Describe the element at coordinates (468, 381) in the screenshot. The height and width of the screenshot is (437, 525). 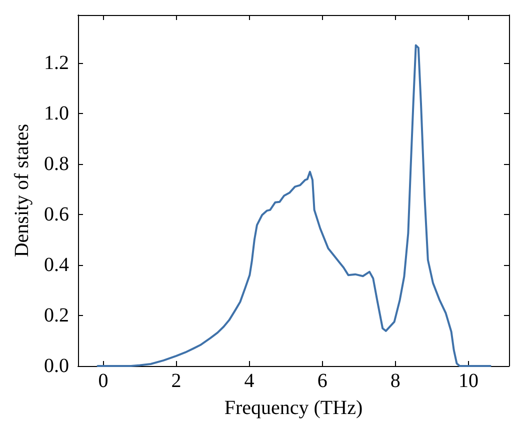
I see `x-tick-label: 10` at that location.